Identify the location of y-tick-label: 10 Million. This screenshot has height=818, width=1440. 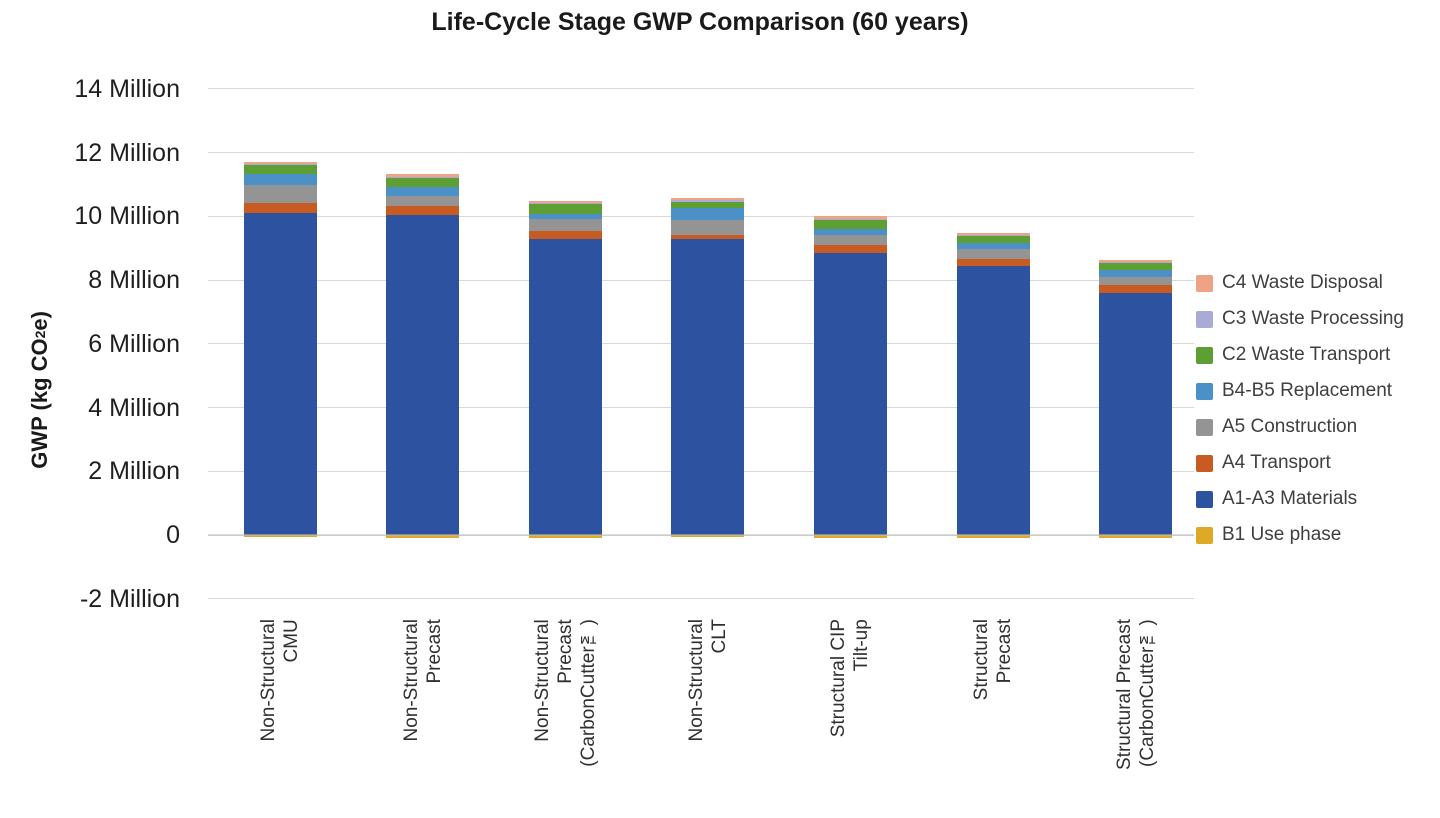
(127, 216).